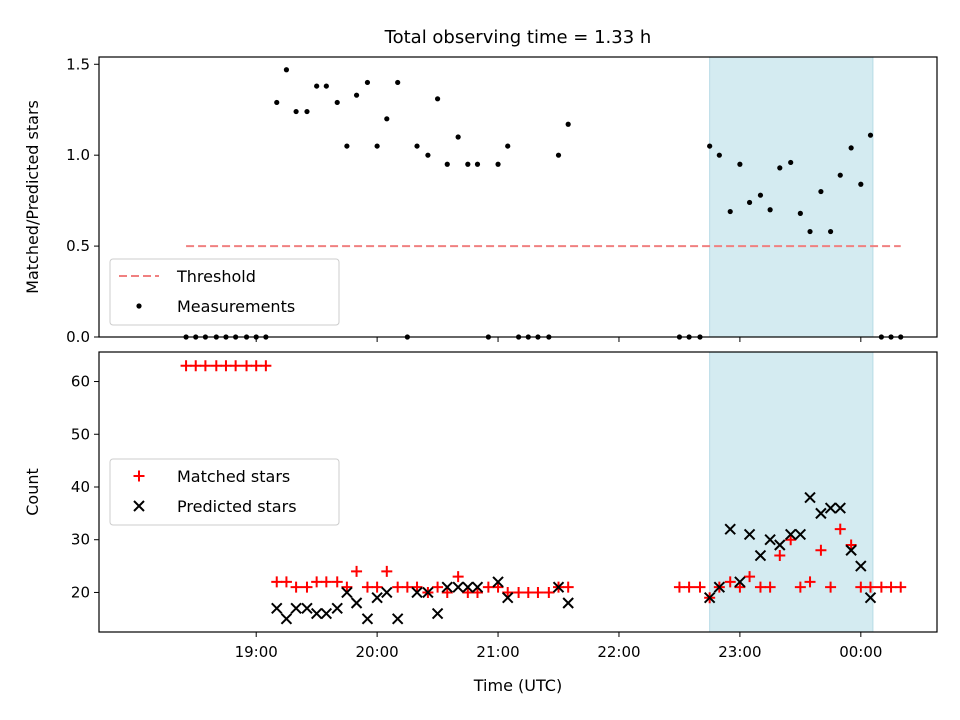 The image size is (960, 720). Describe the element at coordinates (78, 64) in the screenshot. I see `y-tick-label: 1.5` at that location.